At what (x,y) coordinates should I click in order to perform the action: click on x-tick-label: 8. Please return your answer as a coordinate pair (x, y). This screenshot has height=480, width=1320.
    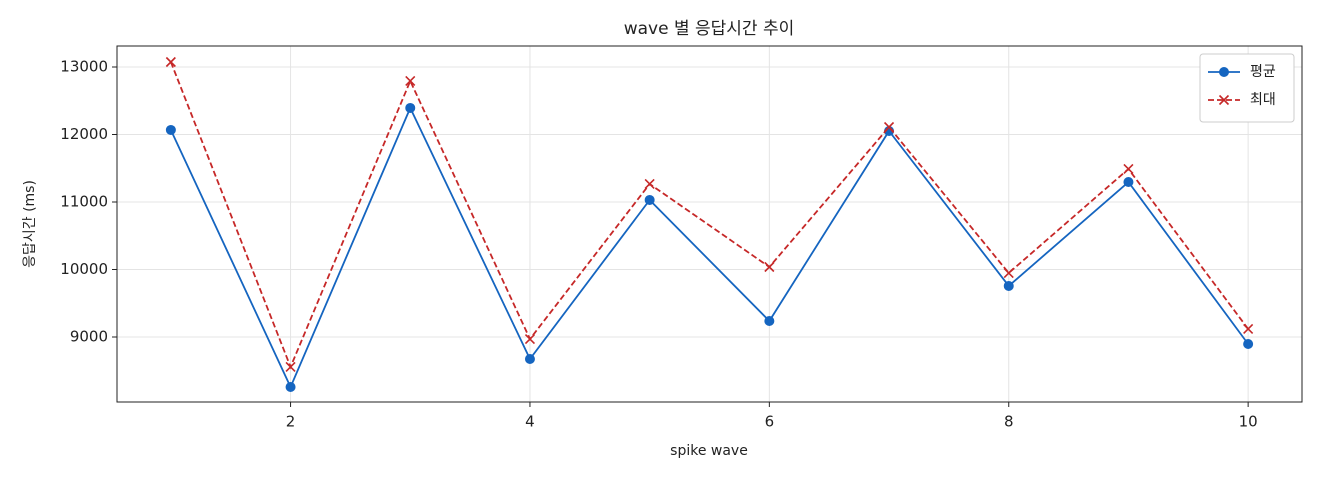
    Looking at the image, I should click on (1009, 422).